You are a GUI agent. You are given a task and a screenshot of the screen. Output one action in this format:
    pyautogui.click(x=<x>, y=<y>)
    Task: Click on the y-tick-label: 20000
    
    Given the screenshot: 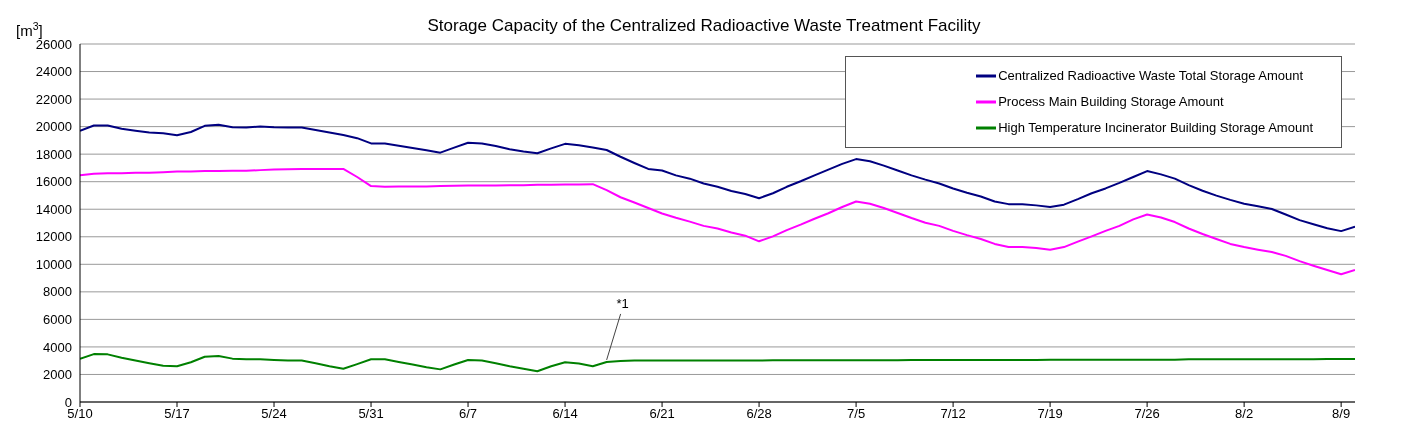 What is the action you would take?
    pyautogui.click(x=53, y=127)
    